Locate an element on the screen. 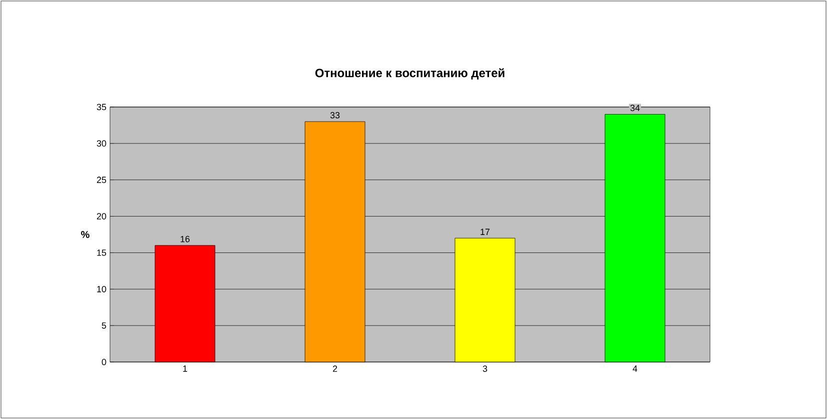 This screenshot has height=419, width=827. y-tick-label: 10 is located at coordinates (101, 289).